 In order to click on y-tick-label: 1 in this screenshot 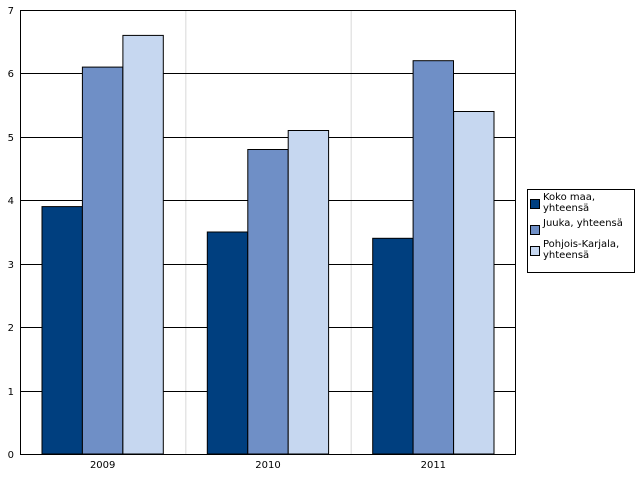, I will do `click(11, 392)`.